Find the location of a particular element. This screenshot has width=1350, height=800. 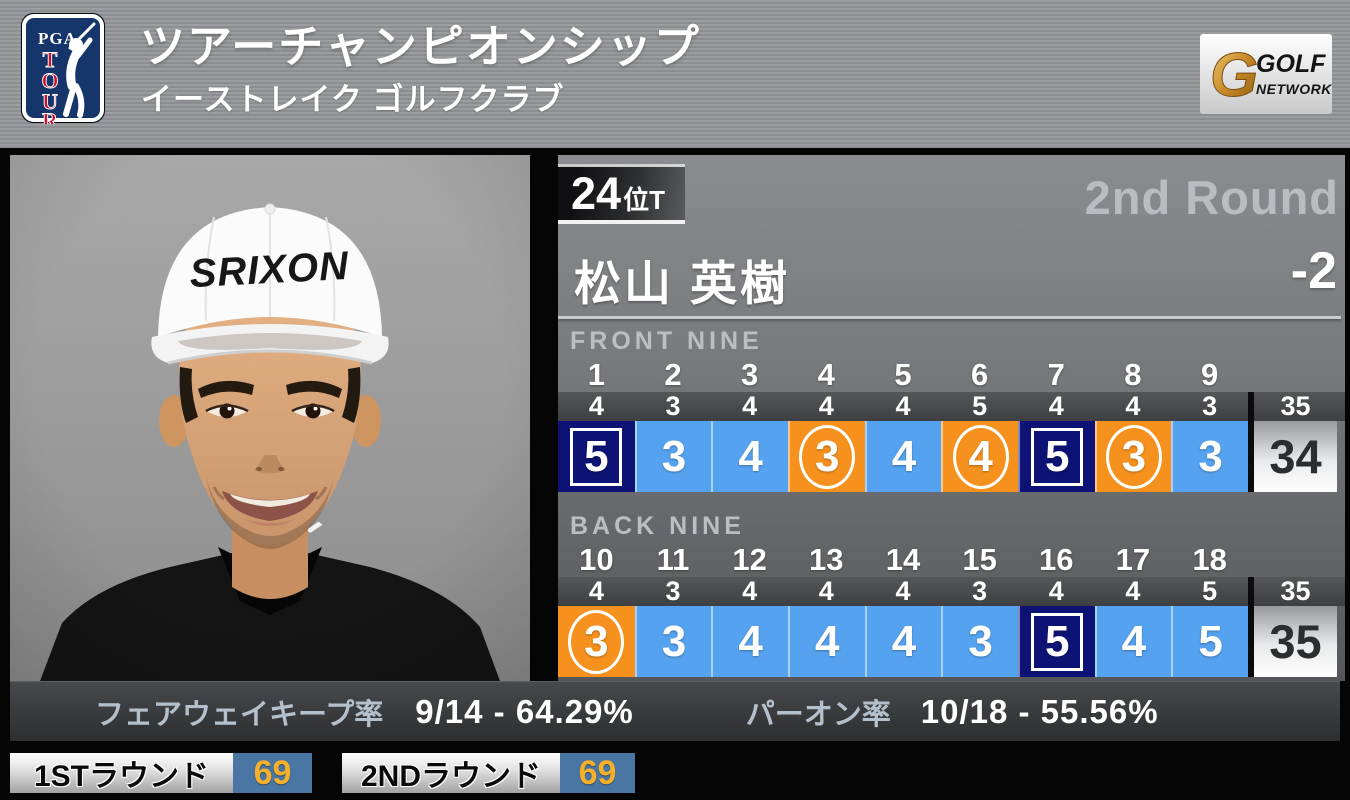

round-1-label: 1STラウンド is located at coordinates (121, 773).